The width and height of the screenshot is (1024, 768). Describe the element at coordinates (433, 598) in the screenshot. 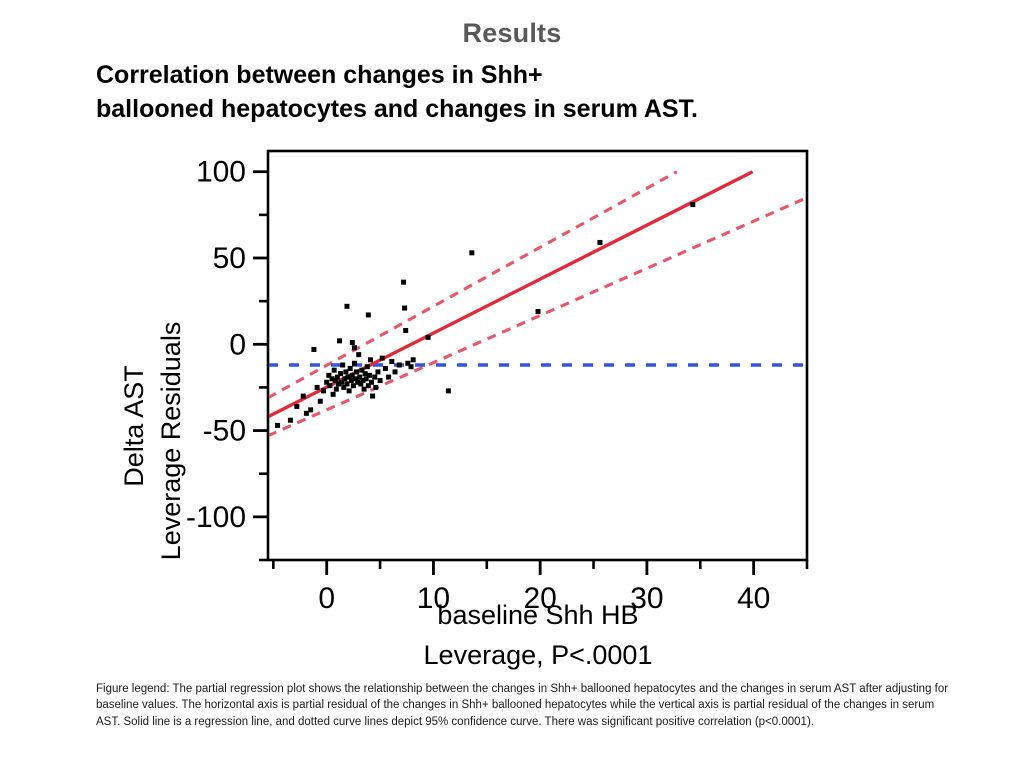

I see `x-tick-label: 10` at that location.